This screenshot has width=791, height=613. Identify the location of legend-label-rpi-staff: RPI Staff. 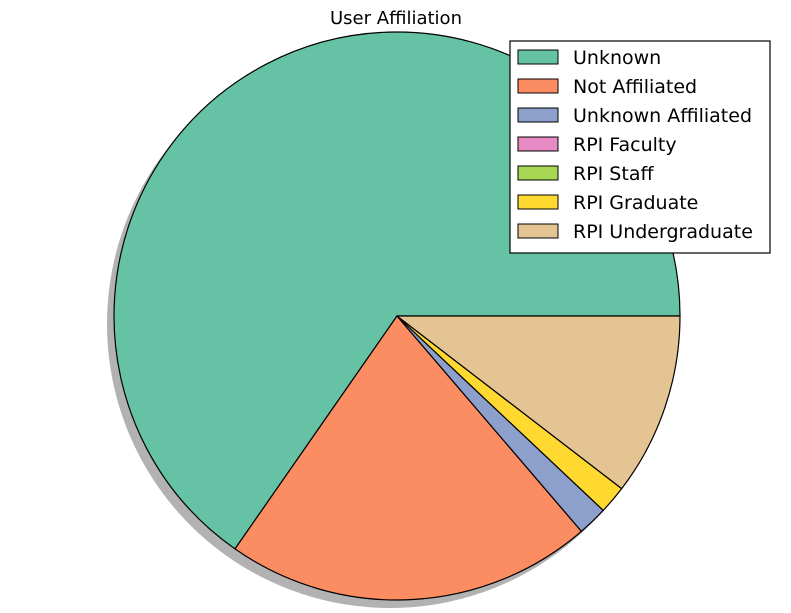
(613, 174).